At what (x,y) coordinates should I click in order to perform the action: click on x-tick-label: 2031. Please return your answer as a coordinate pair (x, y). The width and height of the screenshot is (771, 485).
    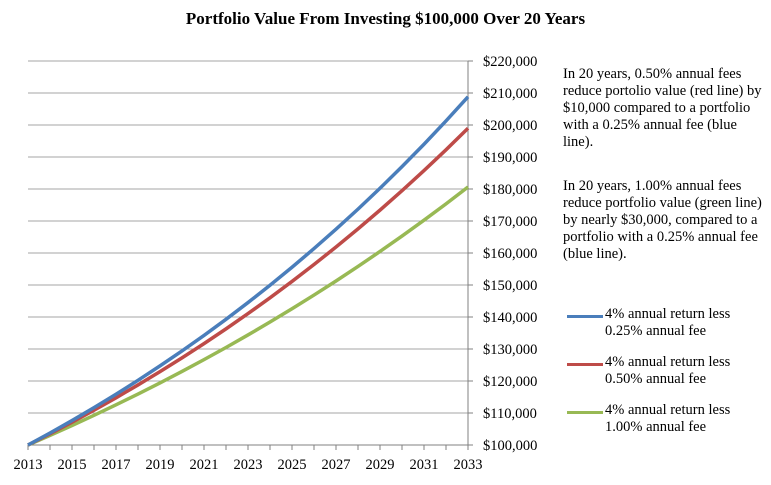
    Looking at the image, I should click on (424, 465).